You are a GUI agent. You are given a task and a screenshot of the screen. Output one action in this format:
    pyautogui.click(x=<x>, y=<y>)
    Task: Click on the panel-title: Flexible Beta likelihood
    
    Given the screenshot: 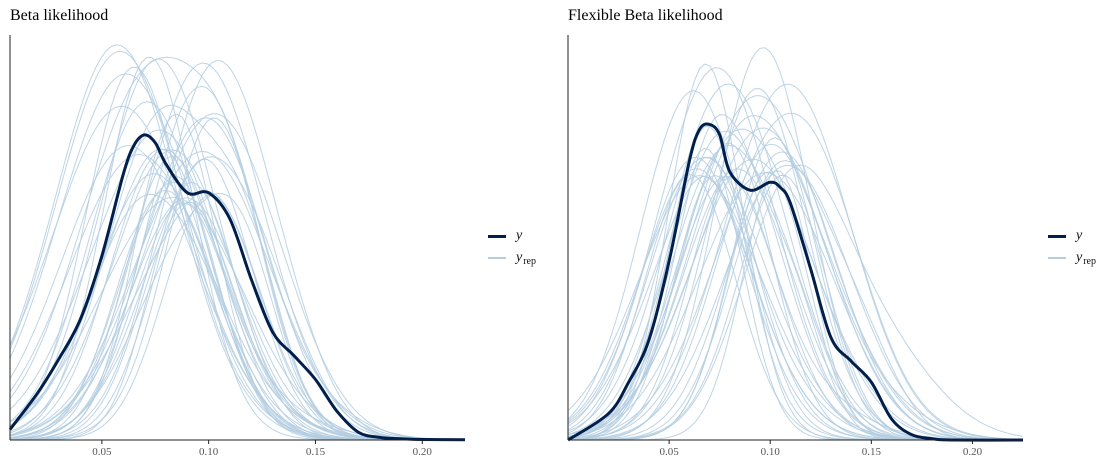 What is the action you would take?
    pyautogui.click(x=645, y=15)
    